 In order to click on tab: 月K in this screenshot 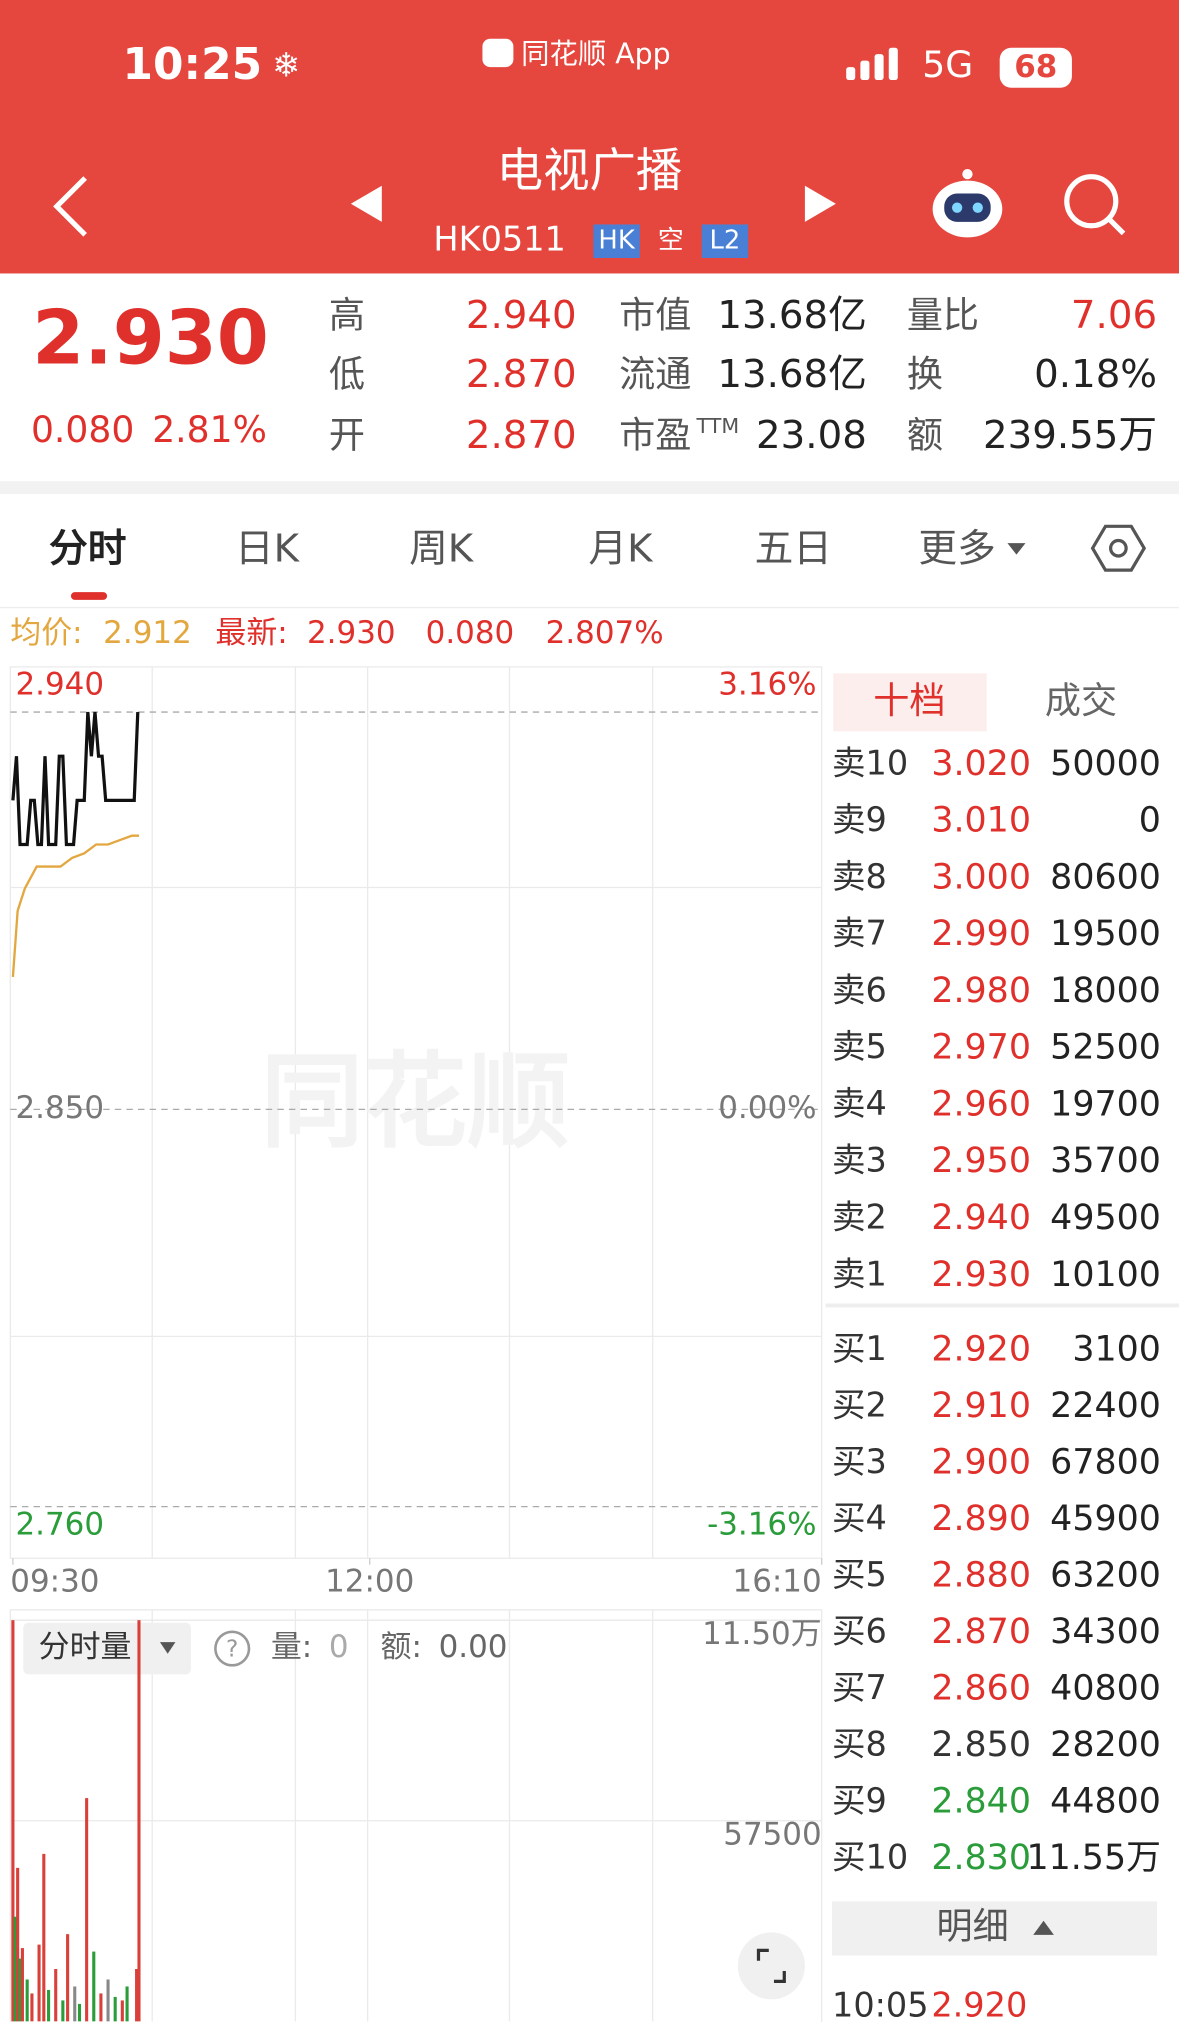, I will do `click(621, 548)`.